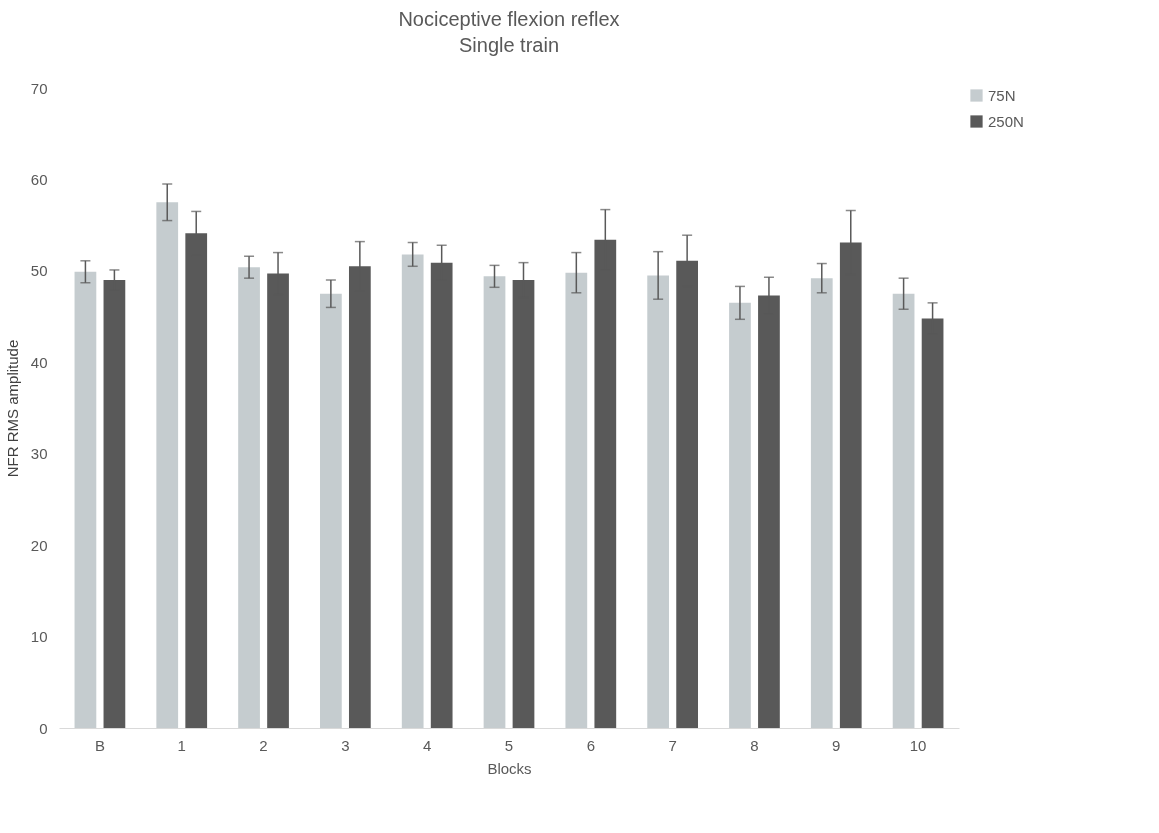  What do you see at coordinates (1006, 121) in the screenshot?
I see `legend-label: 250N` at bounding box center [1006, 121].